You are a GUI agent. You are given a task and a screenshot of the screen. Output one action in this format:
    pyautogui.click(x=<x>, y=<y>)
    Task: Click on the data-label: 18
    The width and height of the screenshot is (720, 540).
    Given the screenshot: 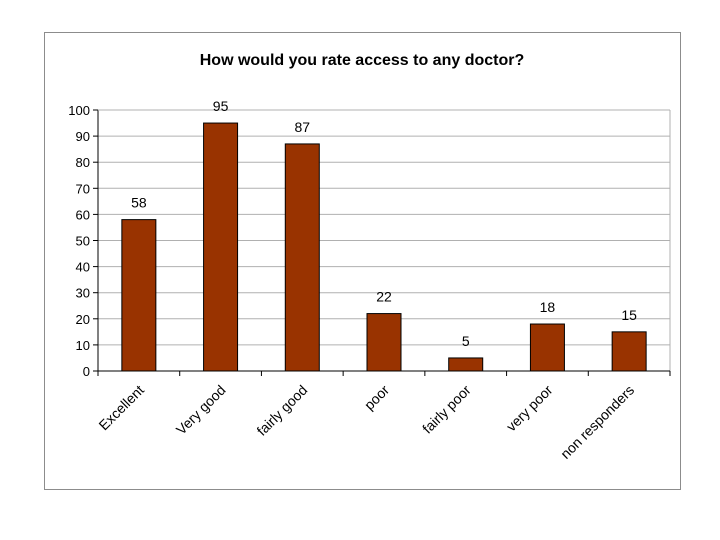 What is the action you would take?
    pyautogui.click(x=548, y=307)
    